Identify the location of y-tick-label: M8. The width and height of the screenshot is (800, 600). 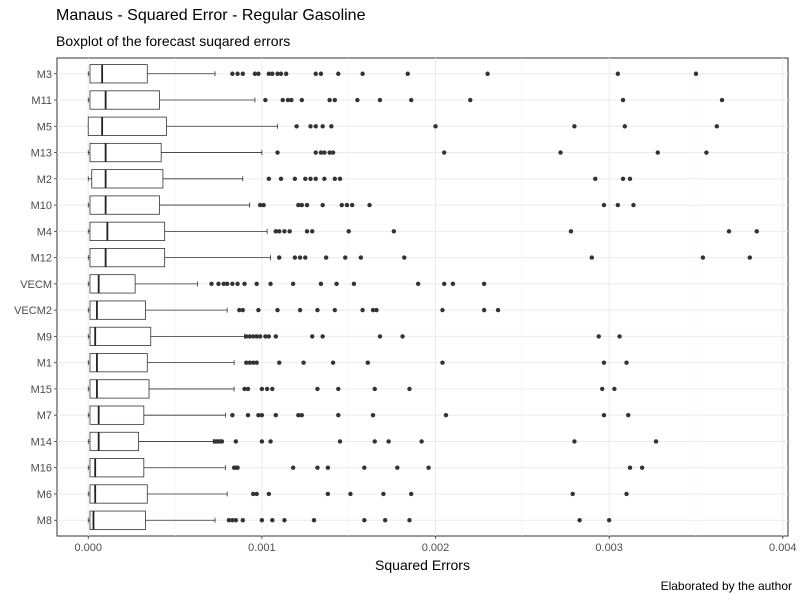
(44, 521).